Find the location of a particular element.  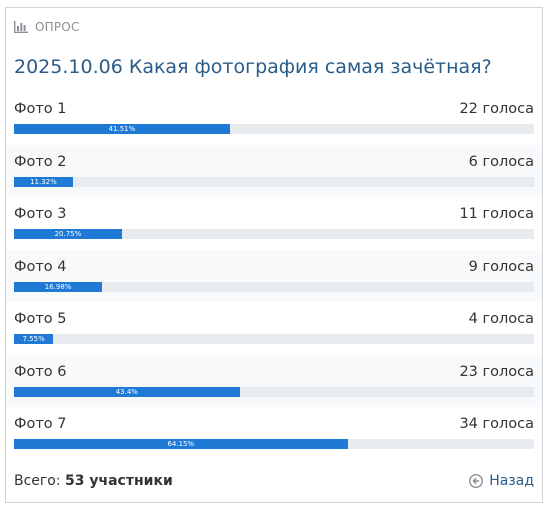

option-bar-fill: 7.55% is located at coordinates (34, 339).